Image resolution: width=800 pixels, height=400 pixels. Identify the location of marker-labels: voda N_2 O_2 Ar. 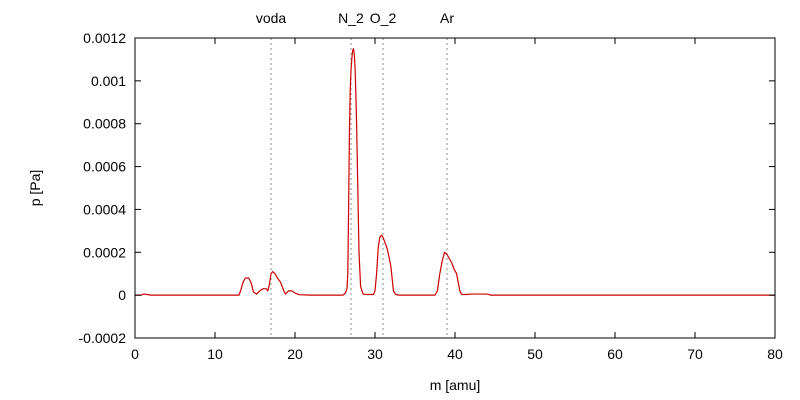
(355, 18).